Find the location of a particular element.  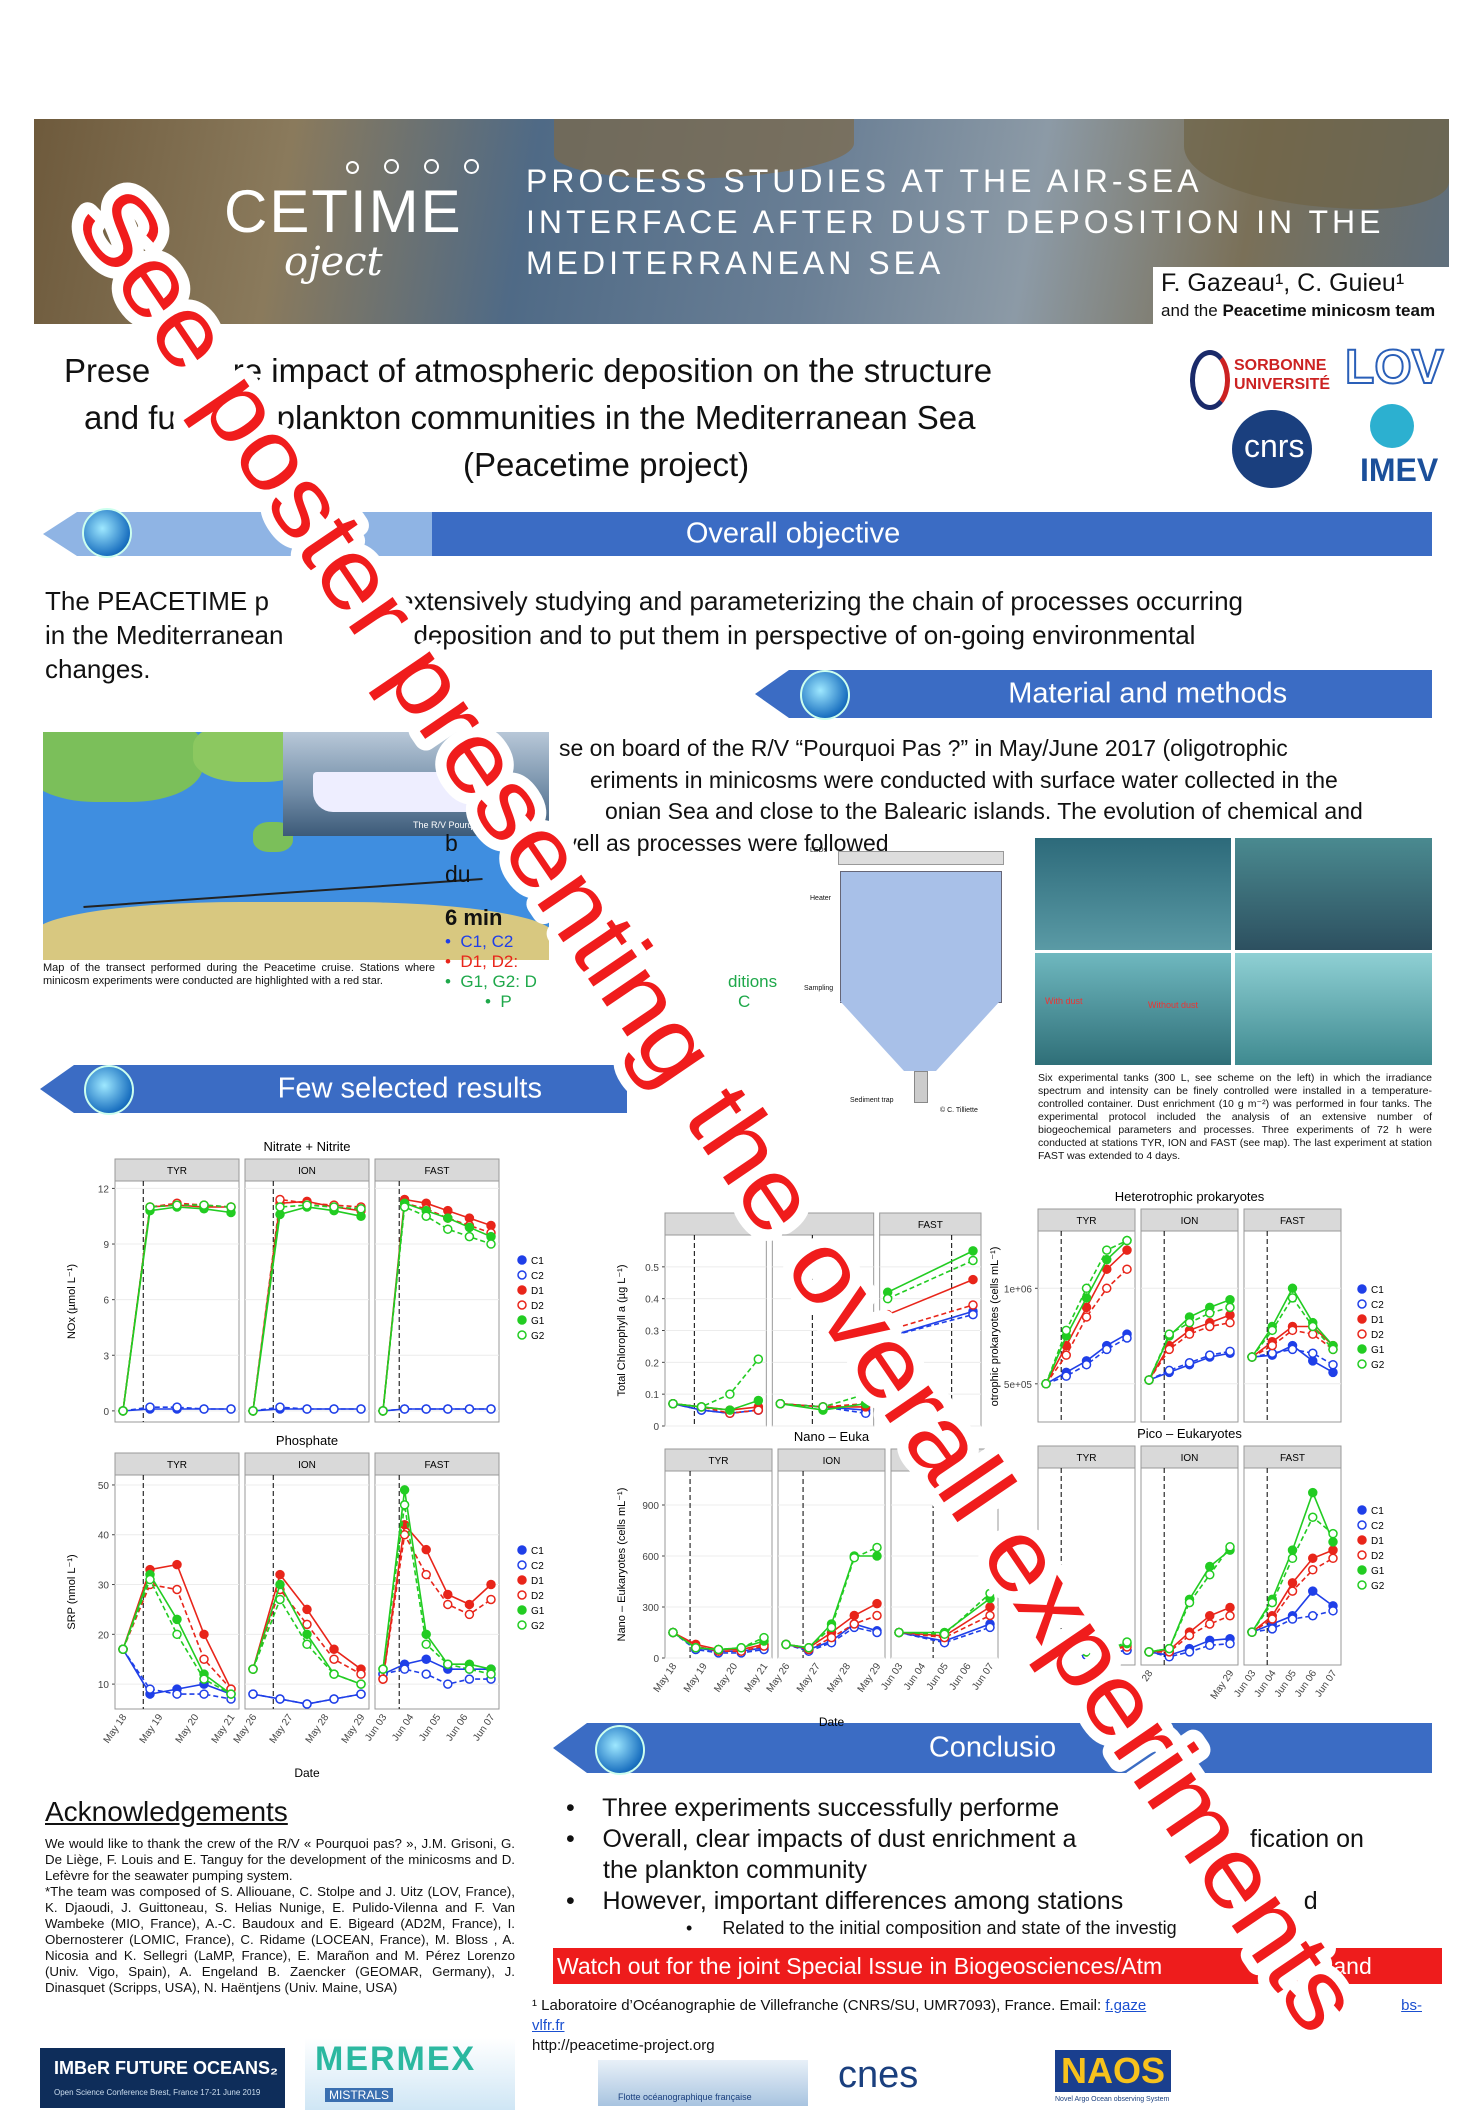

legend-label: G2 is located at coordinates (1378, 1586).